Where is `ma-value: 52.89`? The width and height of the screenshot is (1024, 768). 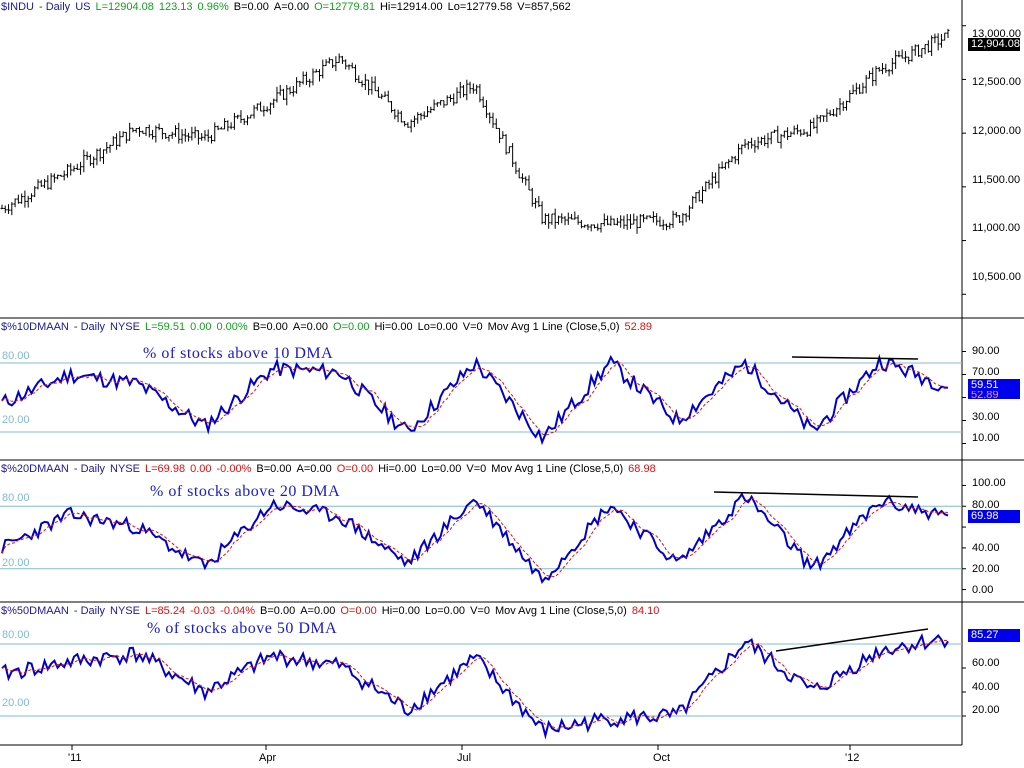
ma-value: 52.89 is located at coordinates (638, 327).